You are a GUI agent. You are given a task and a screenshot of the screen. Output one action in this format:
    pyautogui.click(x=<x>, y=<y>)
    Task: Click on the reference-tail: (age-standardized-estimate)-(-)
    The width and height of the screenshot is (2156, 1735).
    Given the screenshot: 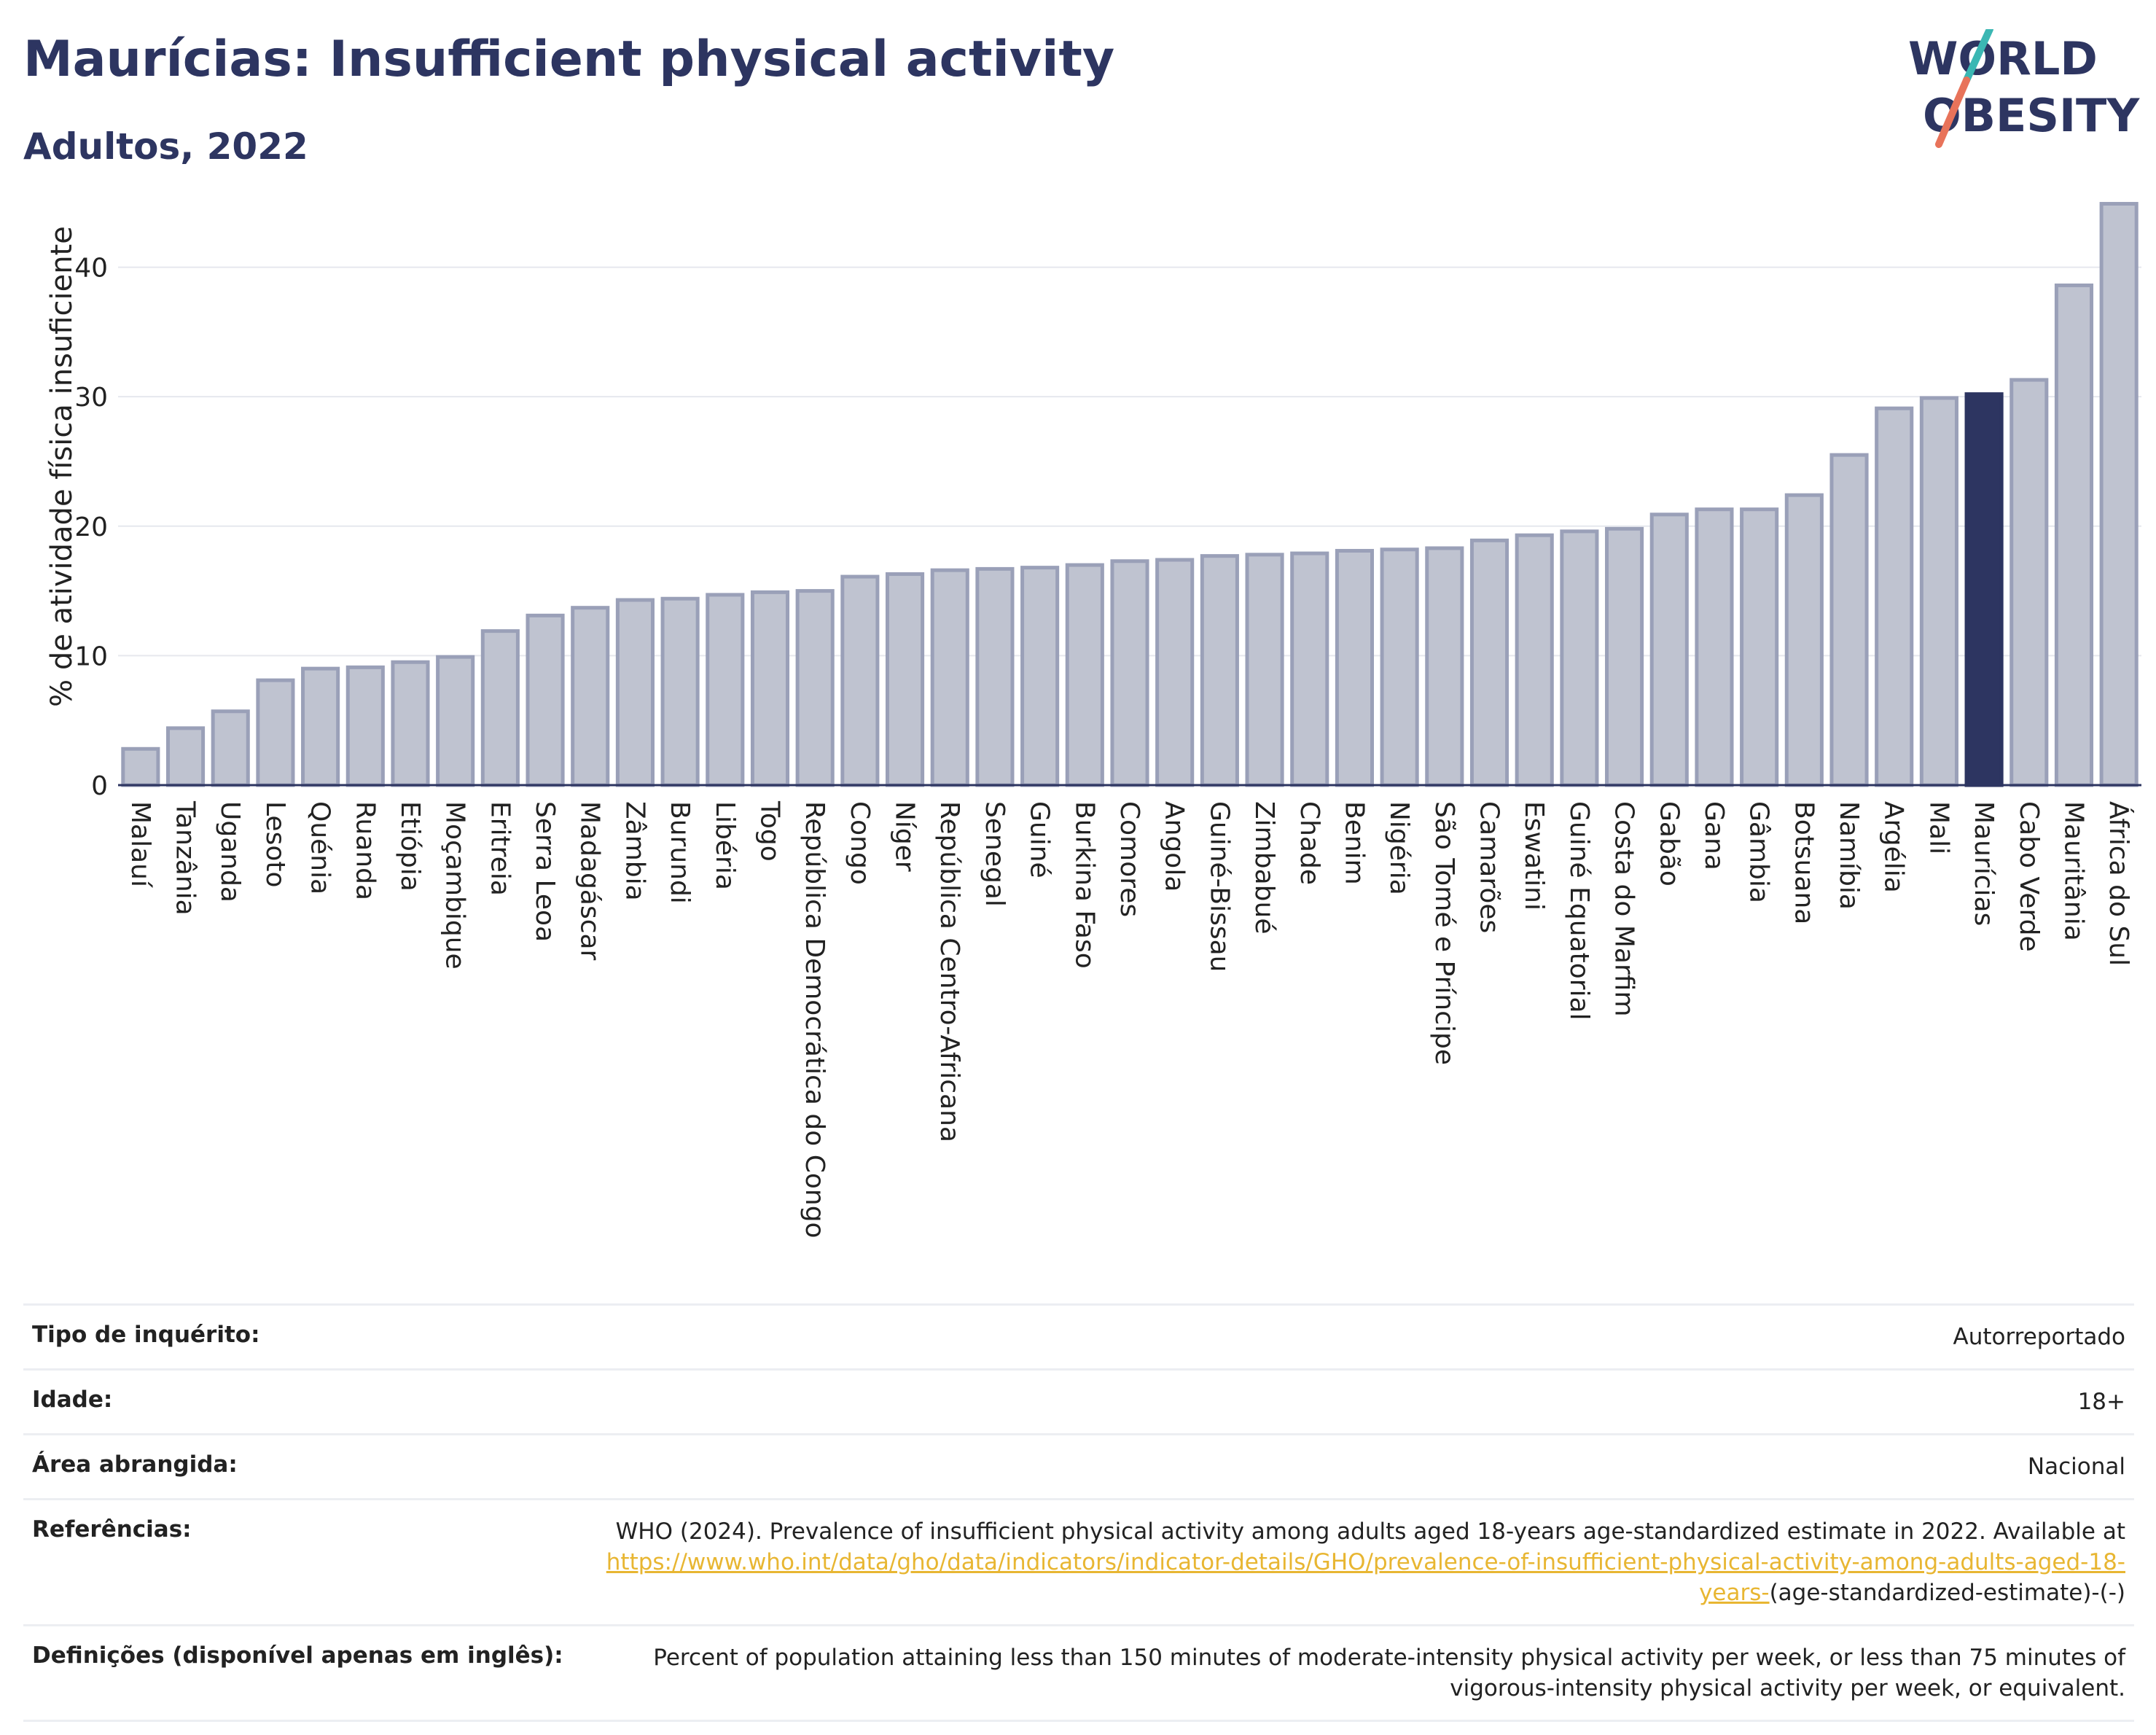 What is the action you would take?
    pyautogui.click(x=1947, y=1593)
    